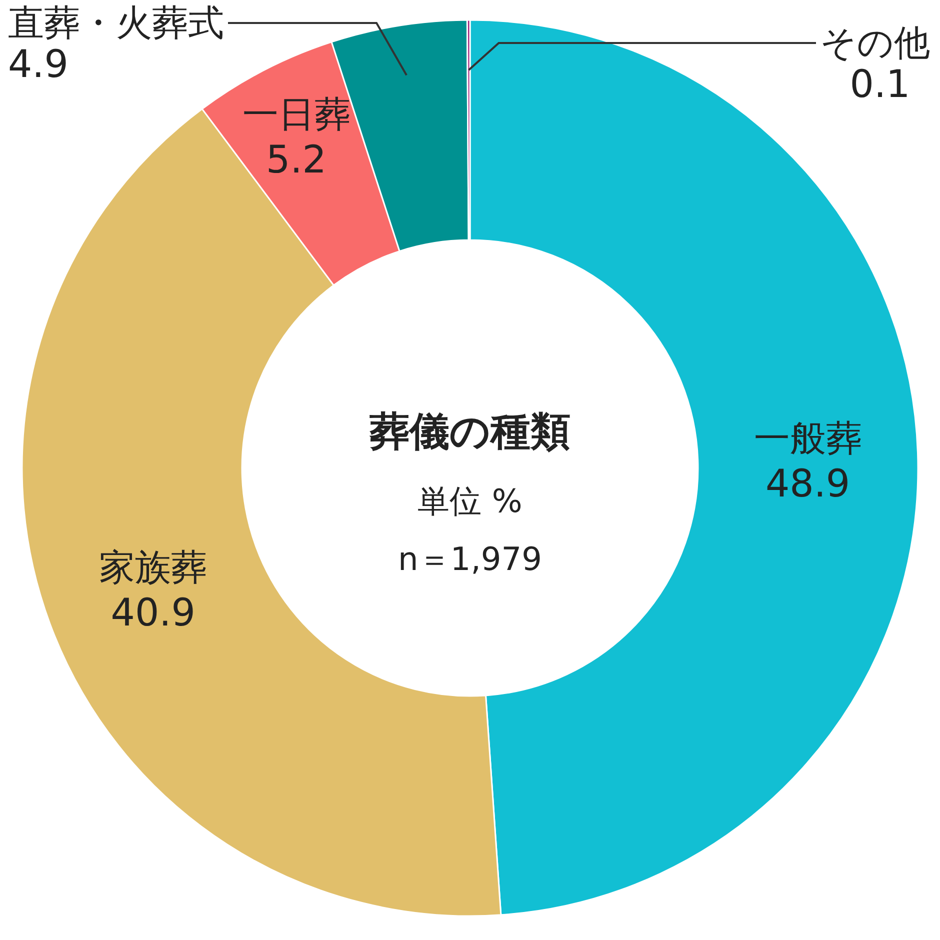  What do you see at coordinates (153, 612) in the screenshot?
I see `data-label: 40.9` at bounding box center [153, 612].